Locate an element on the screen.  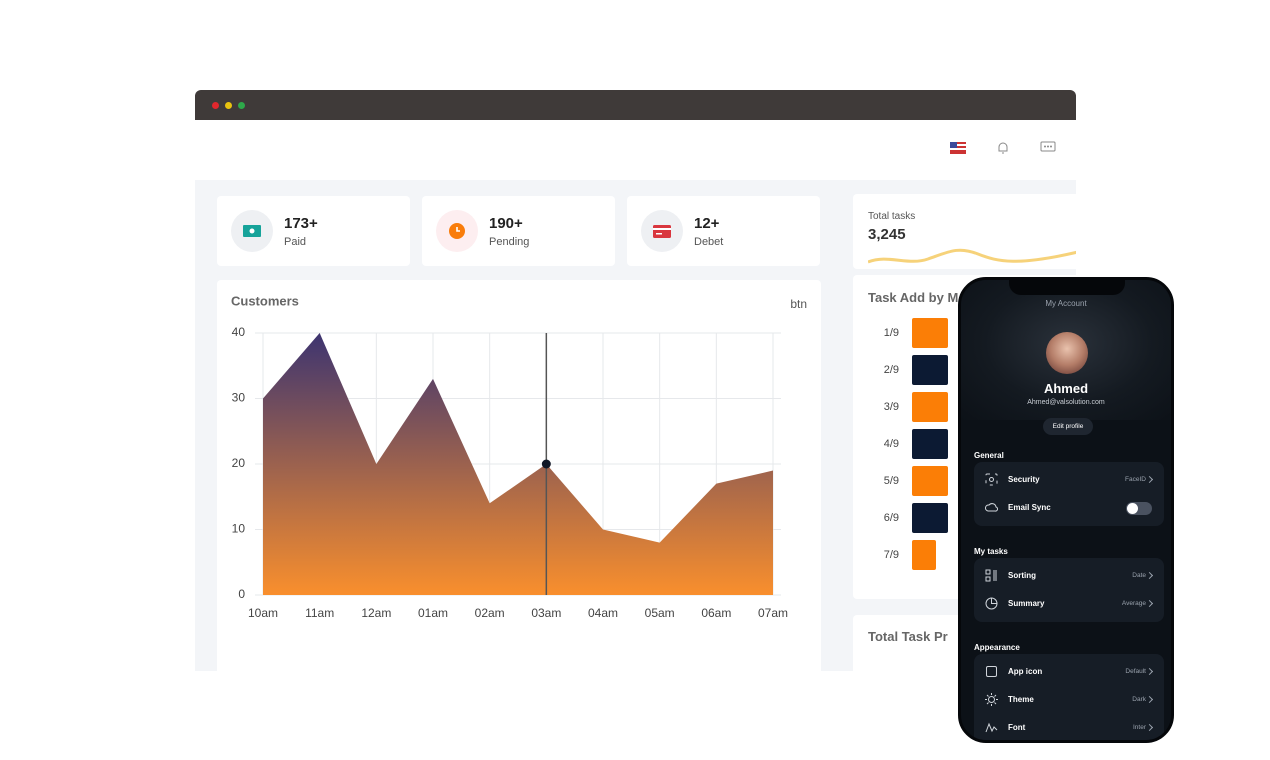
x-tick-label: 12am is located at coordinates (376, 613).